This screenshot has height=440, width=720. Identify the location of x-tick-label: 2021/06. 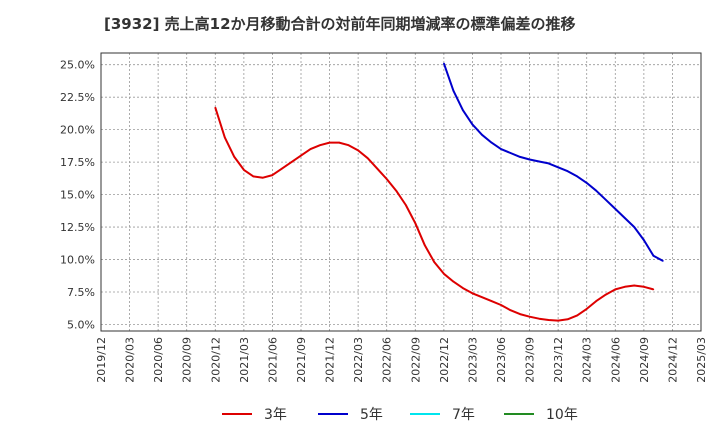
(272, 360).